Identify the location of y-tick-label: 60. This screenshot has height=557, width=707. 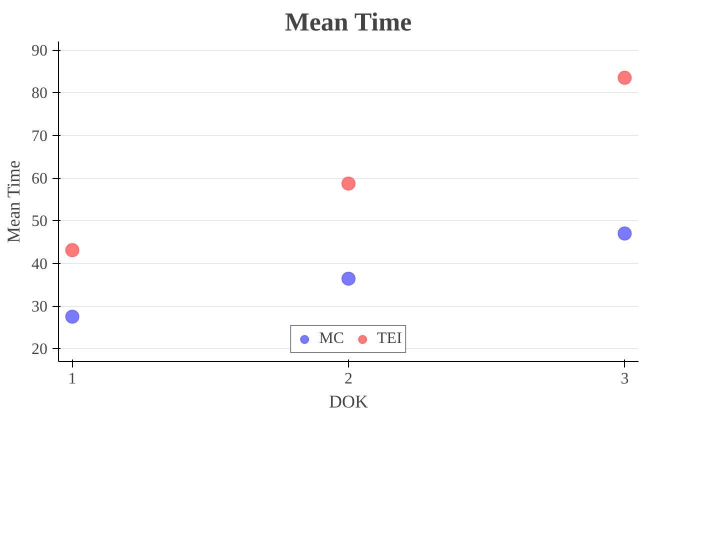
(40, 179).